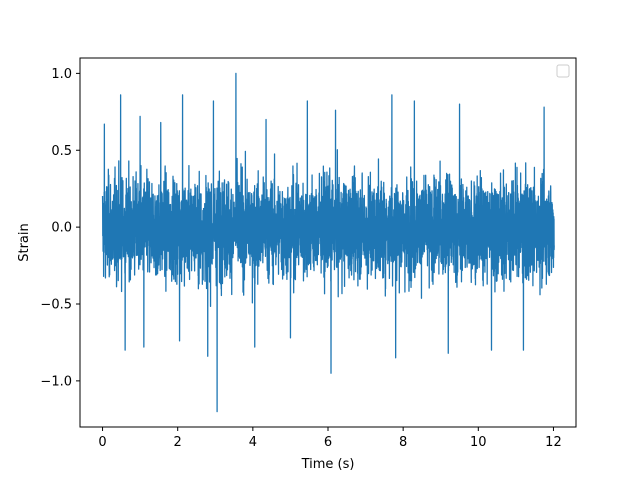  What do you see at coordinates (478, 442) in the screenshot?
I see `x-tick-label: 10` at bounding box center [478, 442].